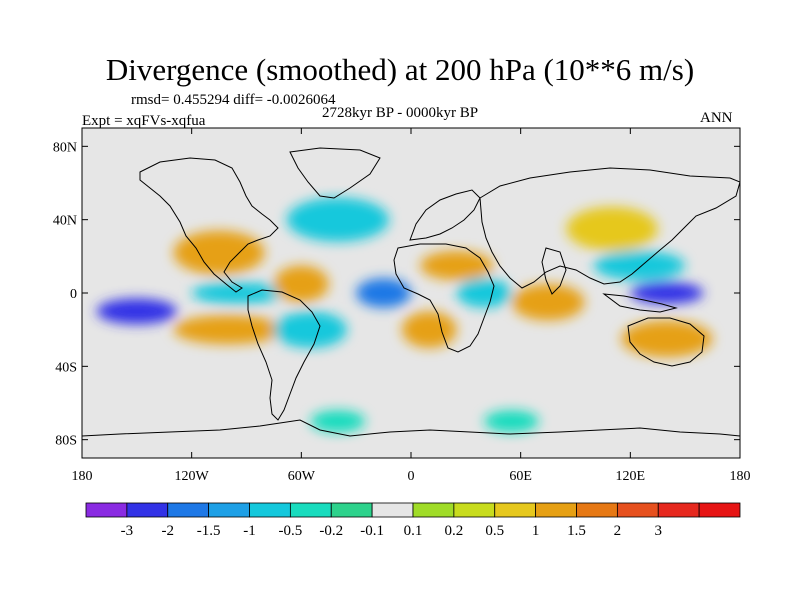 This screenshot has height=600, width=800. Describe the element at coordinates (168, 531) in the screenshot. I see `colorbar-label: -2` at that location.